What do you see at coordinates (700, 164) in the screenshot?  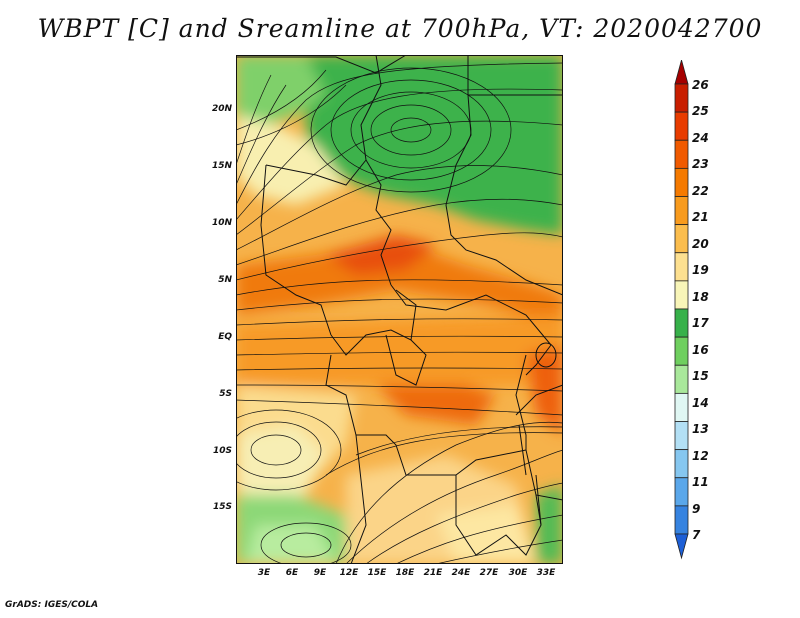 I see `colorbar-label: 23` at bounding box center [700, 164].